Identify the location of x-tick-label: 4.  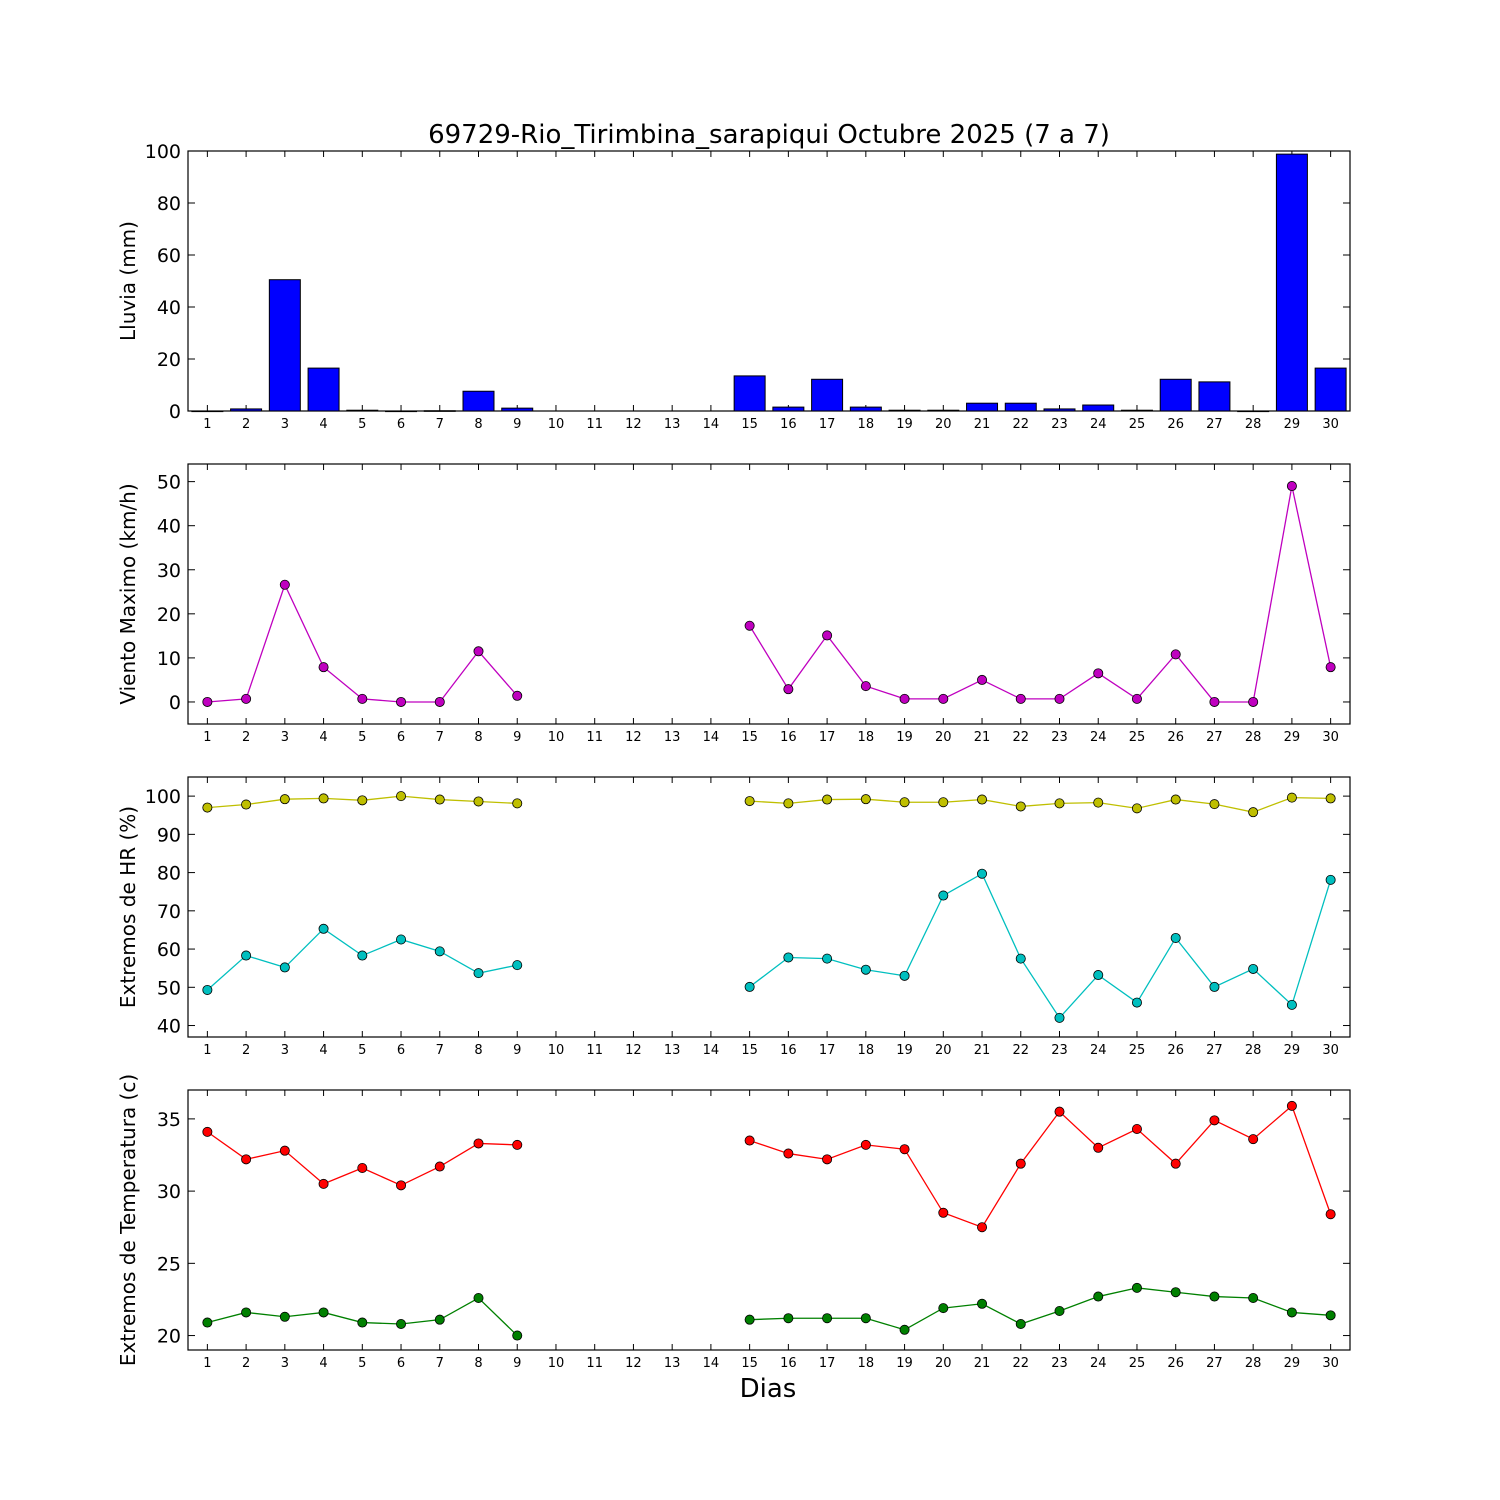
(323, 424).